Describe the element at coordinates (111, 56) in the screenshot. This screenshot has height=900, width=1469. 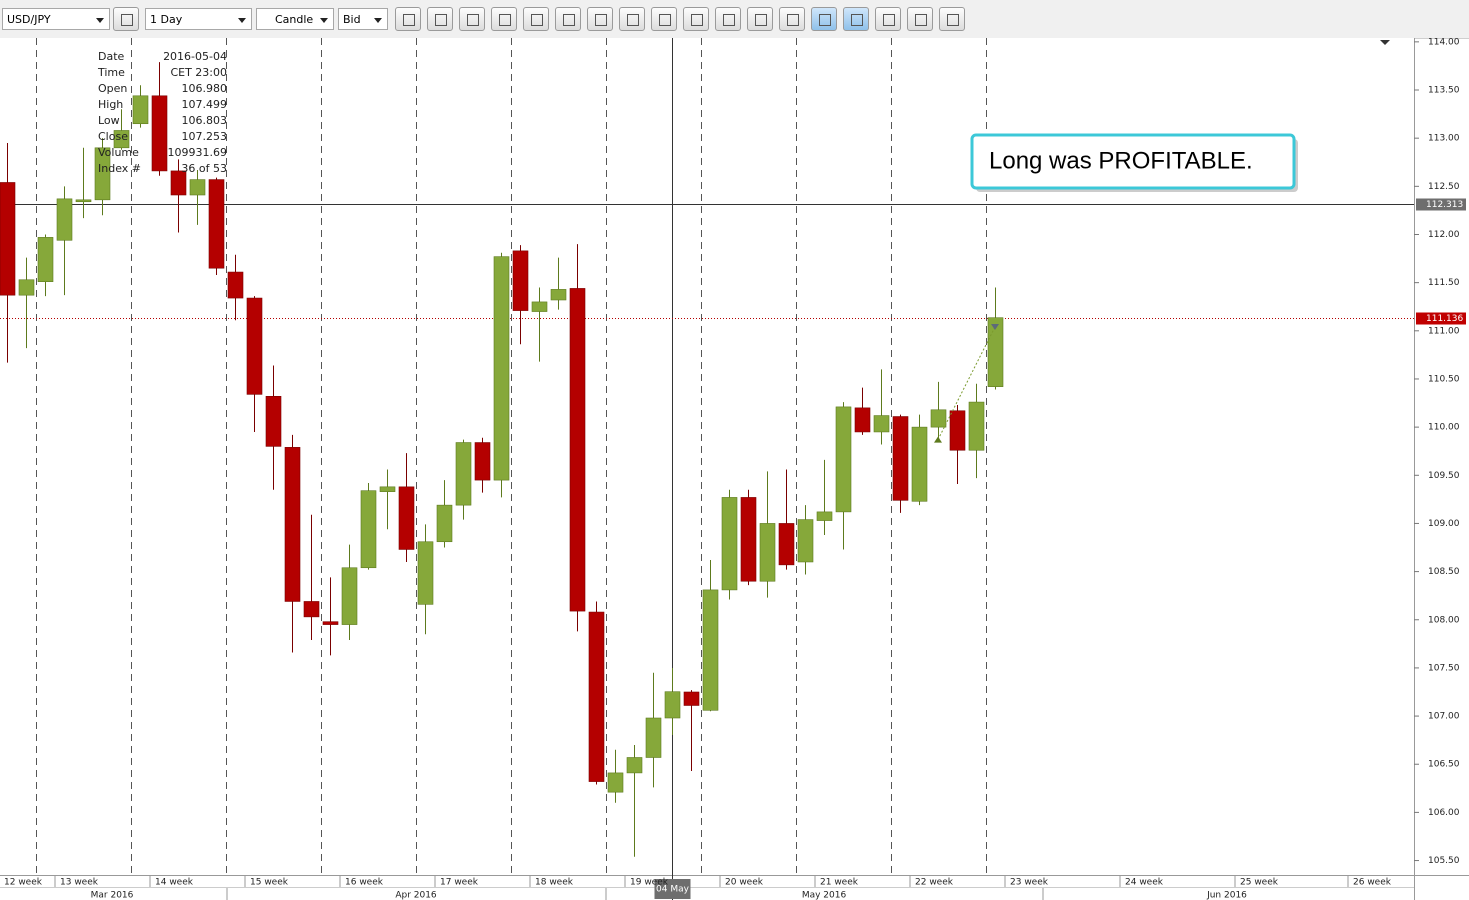
I see `data-window-label: Date` at that location.